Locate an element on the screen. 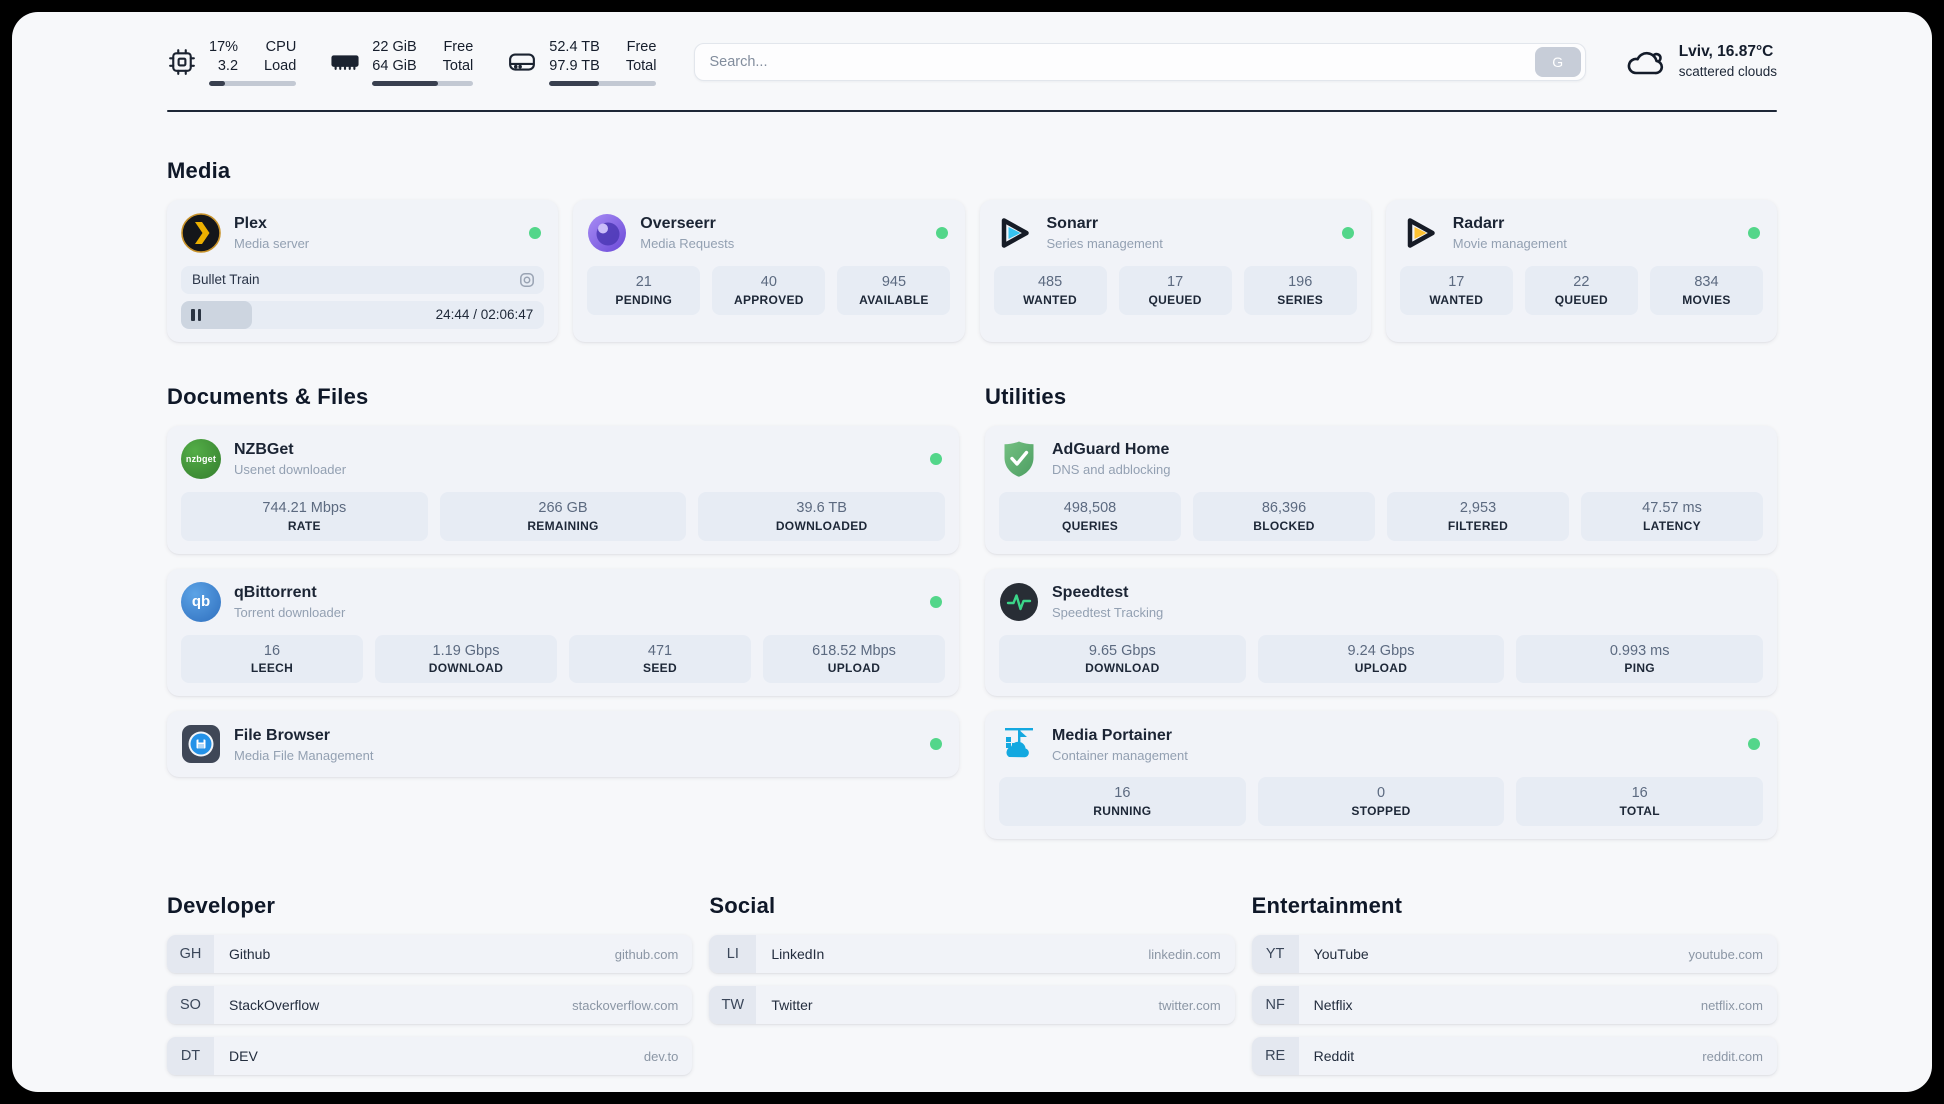 The width and height of the screenshot is (1944, 1104). bookmark-name: StackOverflow is located at coordinates (274, 1005).